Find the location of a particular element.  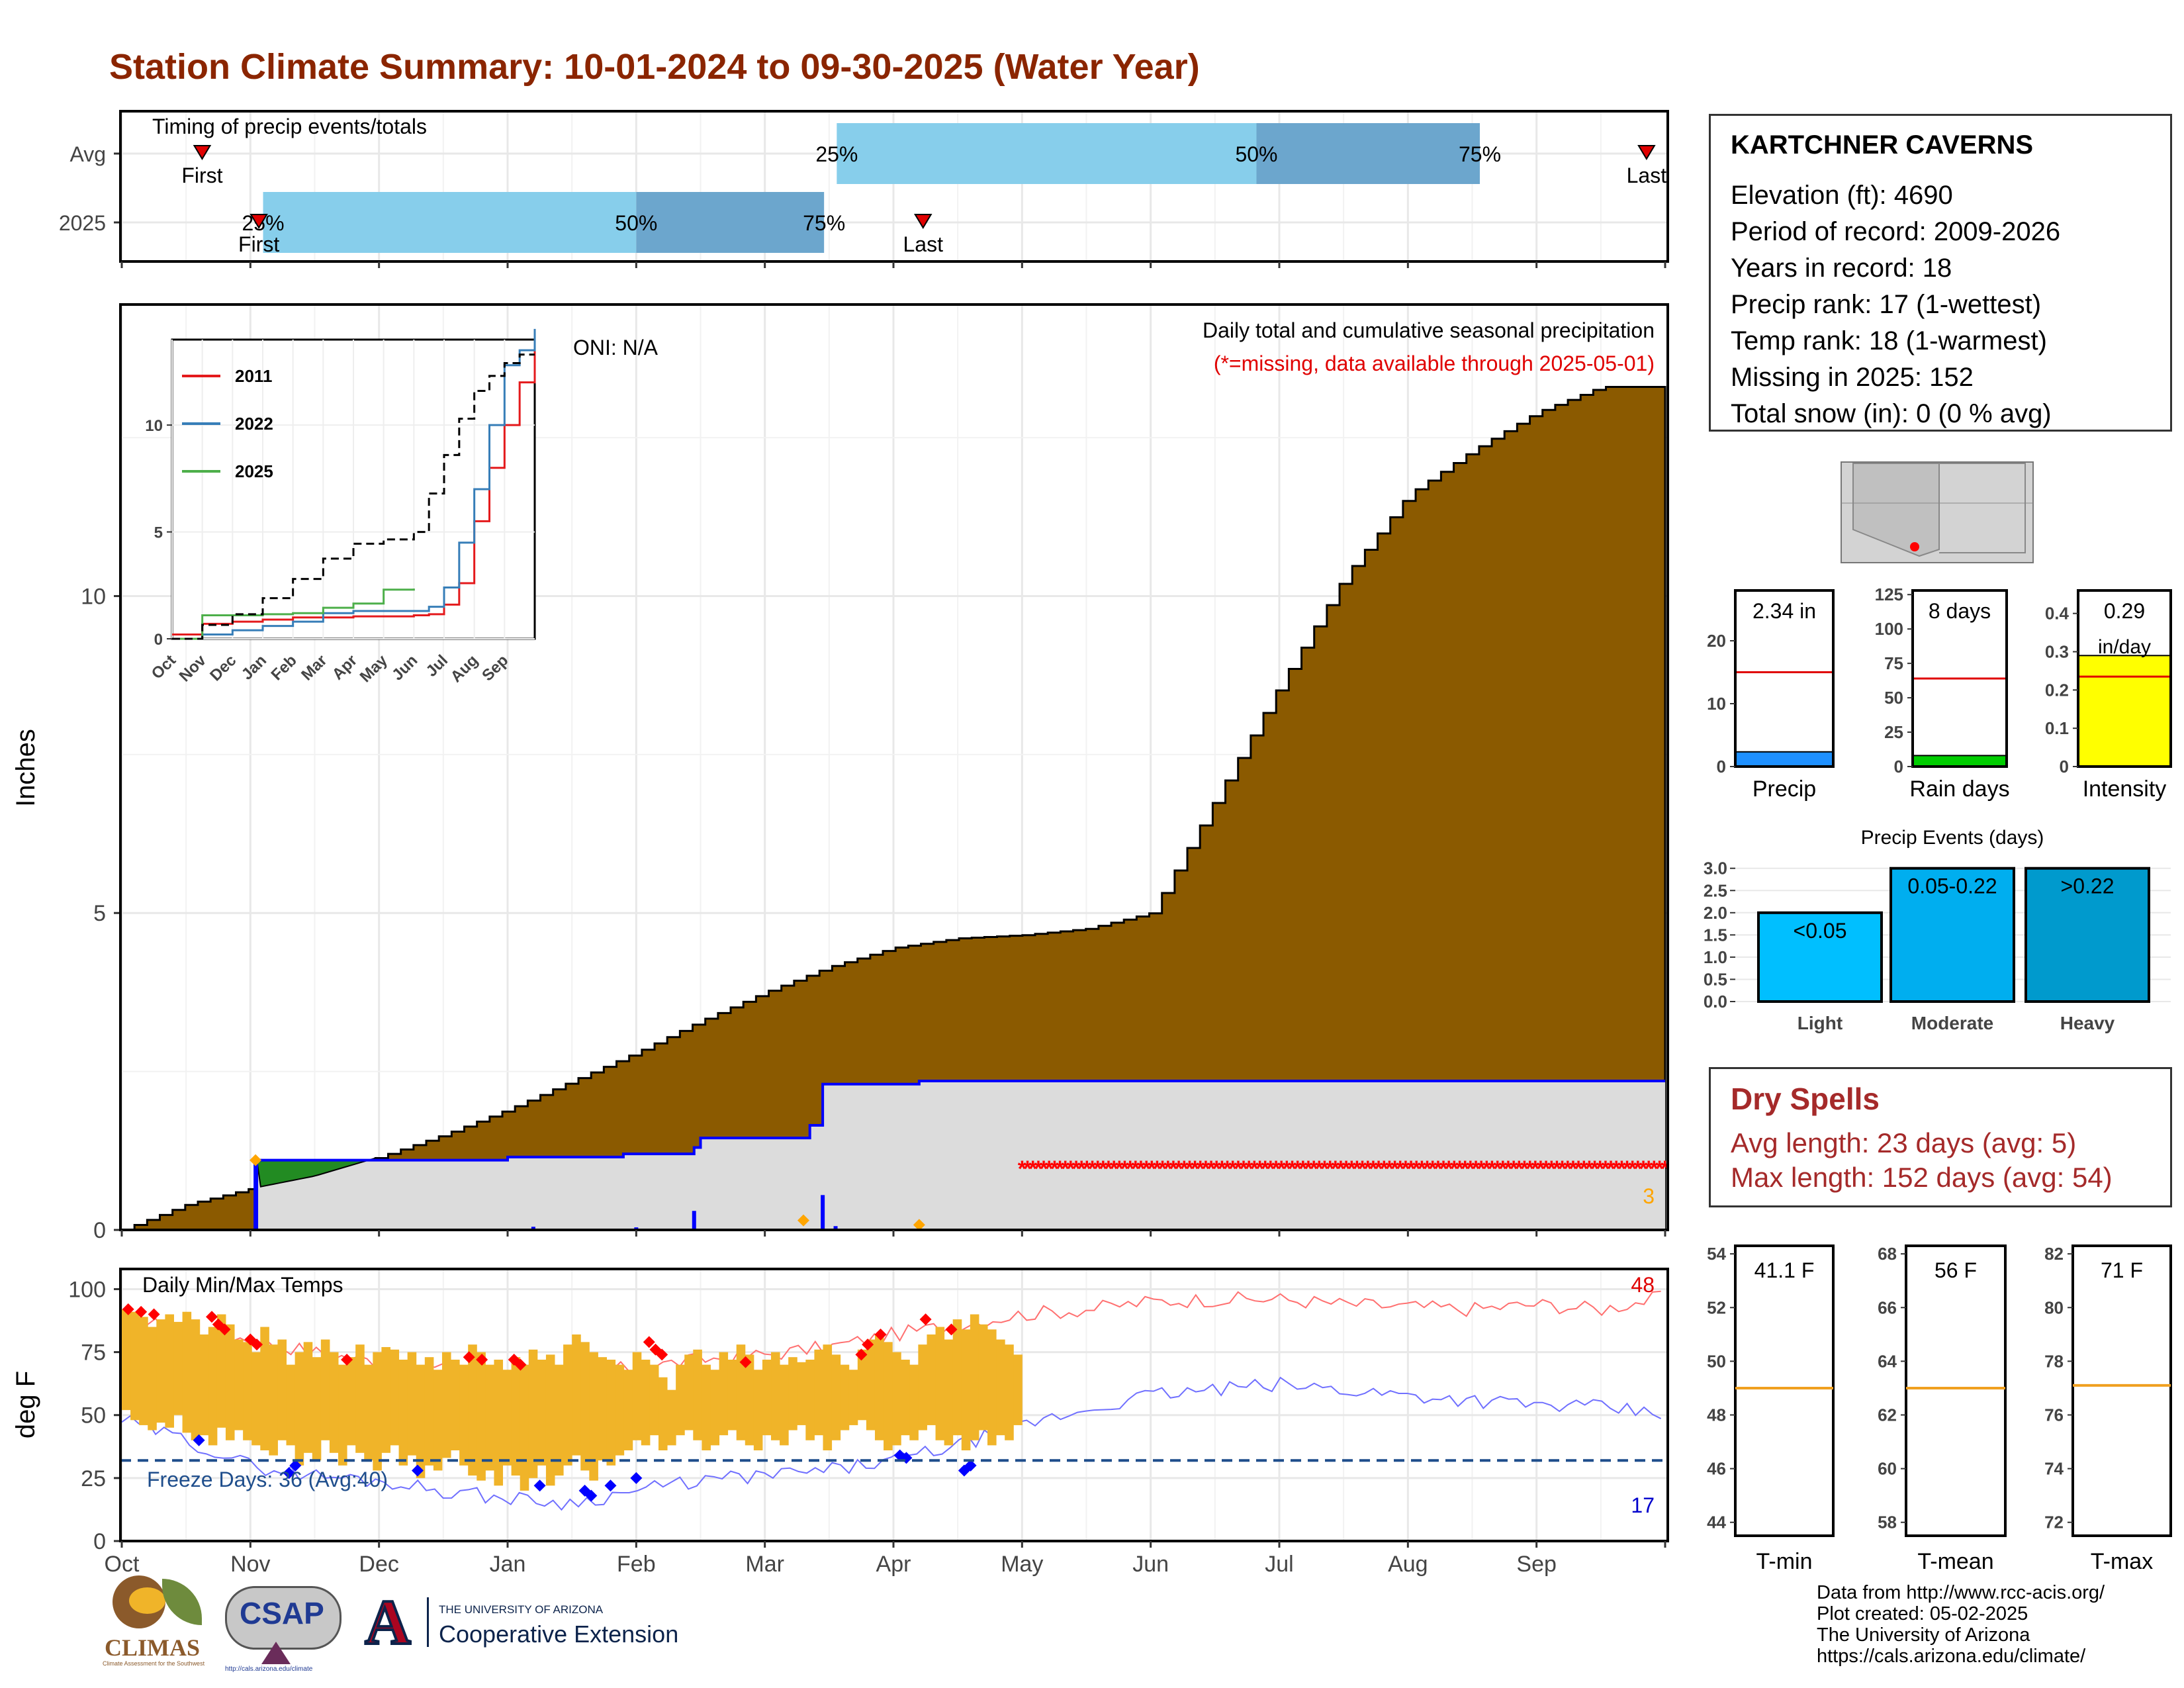

inset-ytick-label: 5 is located at coordinates (159, 533).